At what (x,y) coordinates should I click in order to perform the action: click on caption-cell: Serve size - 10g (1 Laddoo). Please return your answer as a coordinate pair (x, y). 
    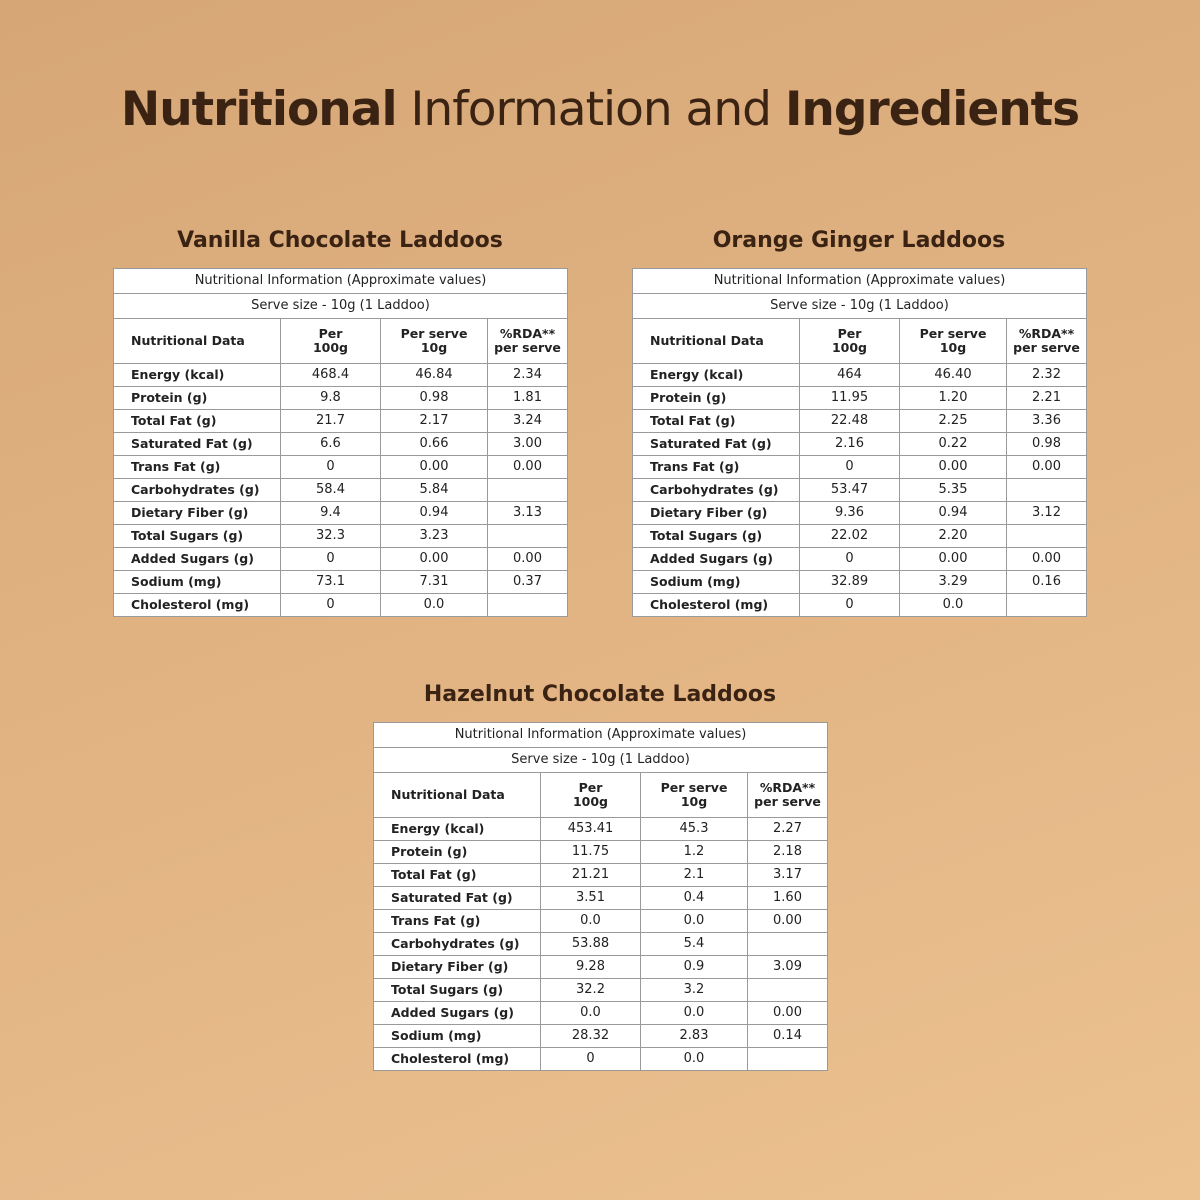
    Looking at the image, I should click on (859, 306).